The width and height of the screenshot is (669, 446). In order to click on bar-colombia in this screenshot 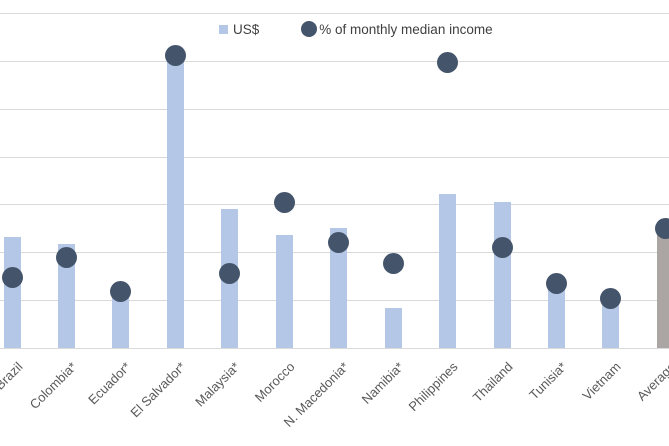, I will do `click(66, 295)`.